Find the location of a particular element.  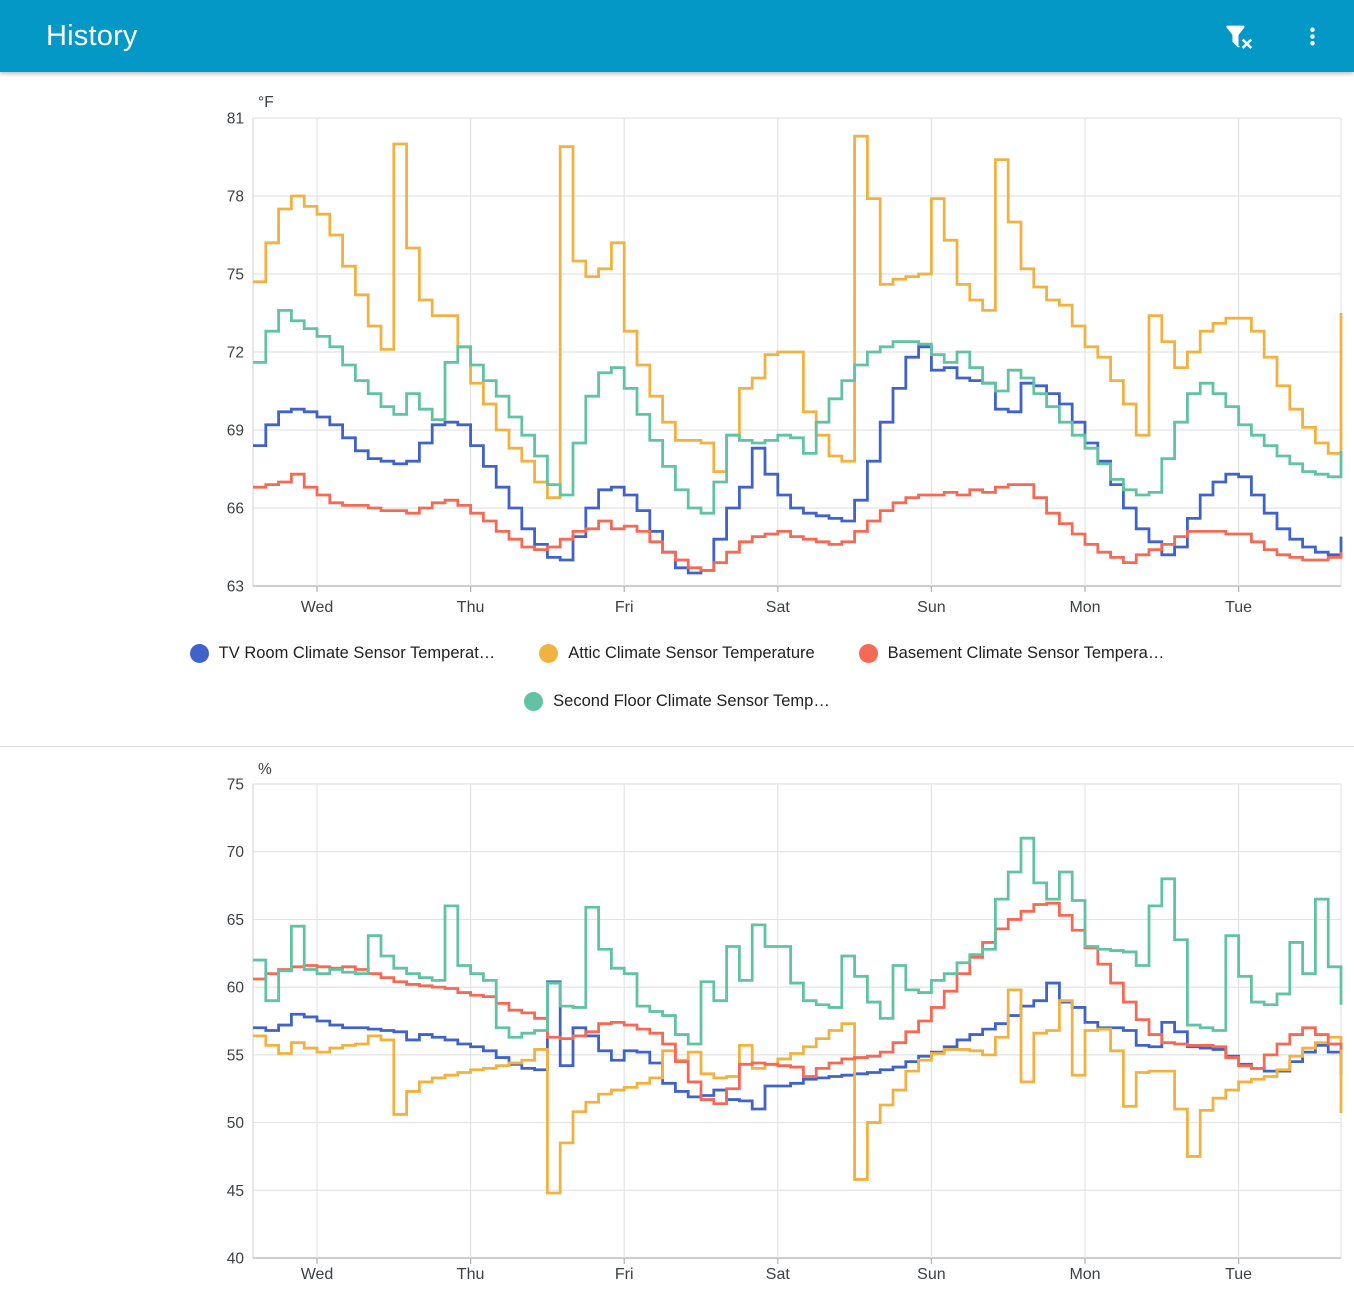

tv-room-series-dot is located at coordinates (199, 653).